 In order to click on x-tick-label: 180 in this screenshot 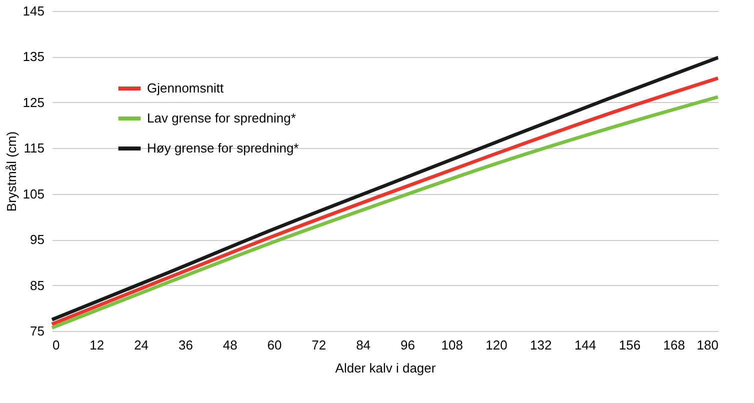, I will do `click(707, 345)`.